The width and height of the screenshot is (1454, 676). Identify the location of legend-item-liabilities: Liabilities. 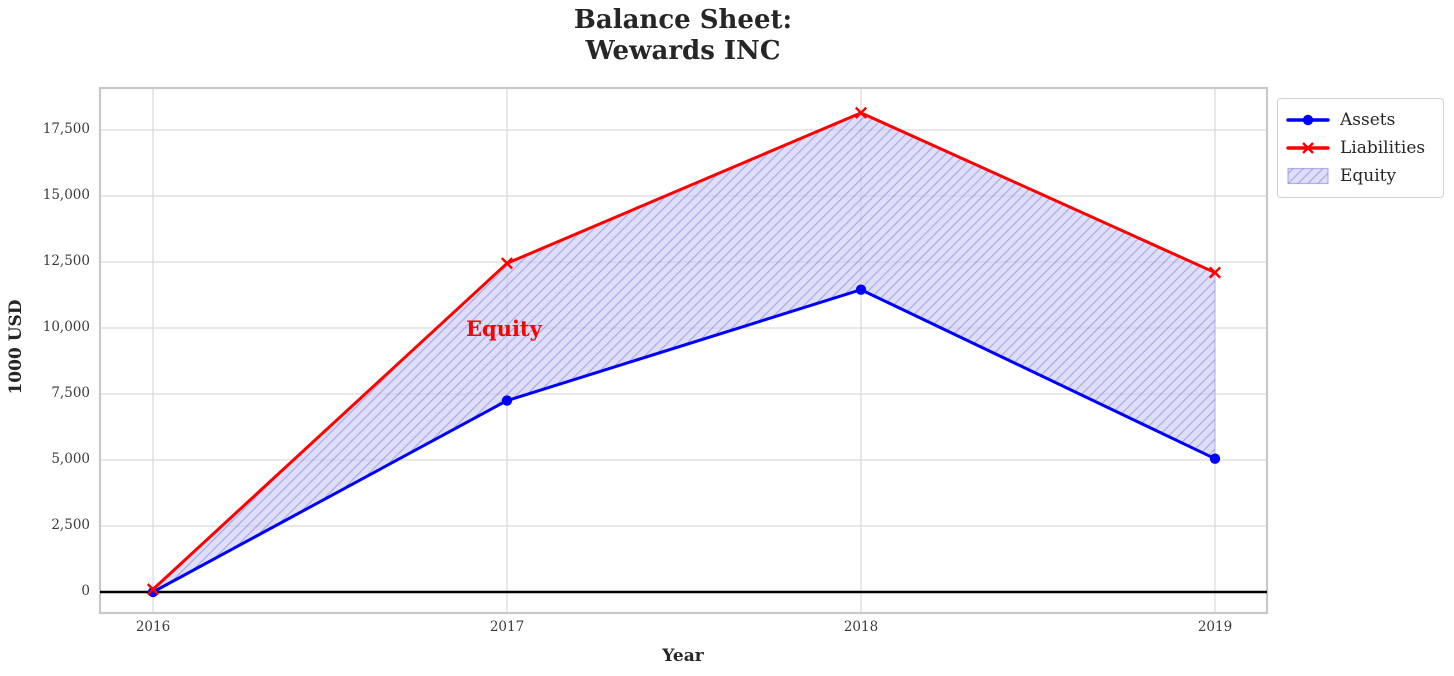
(1360, 148).